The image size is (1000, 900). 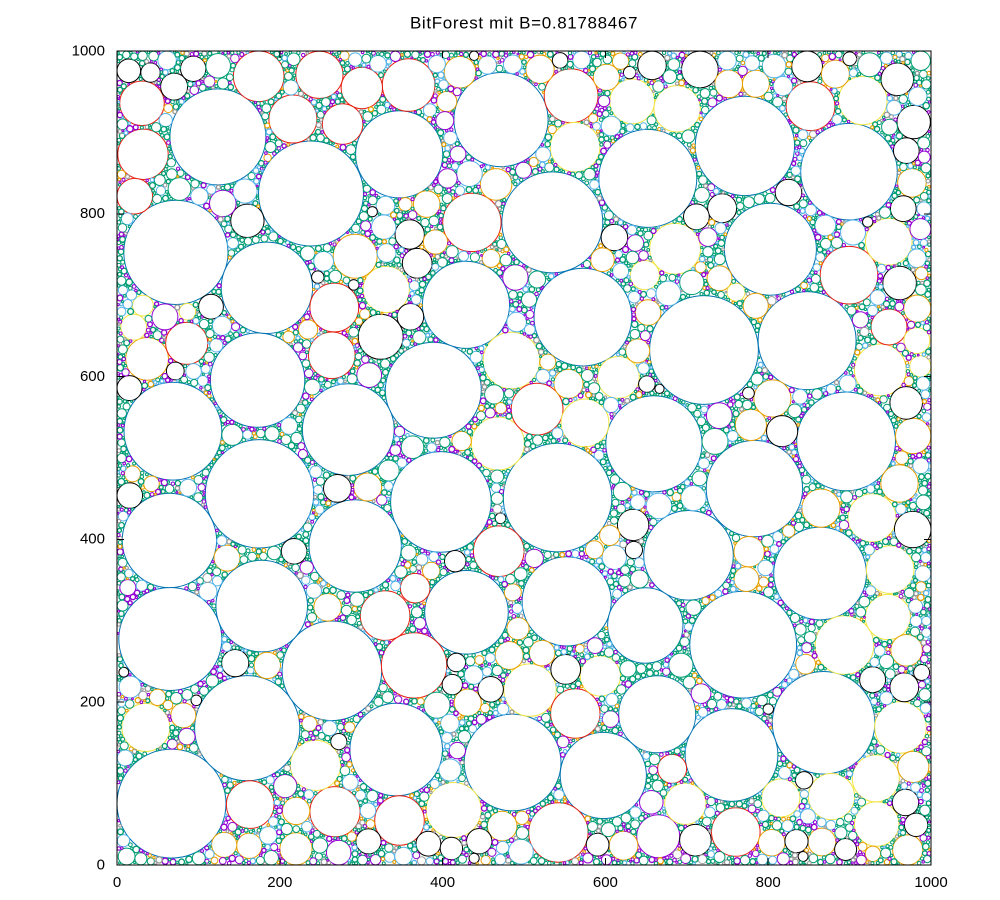 I want to click on svg-text: BitForest mit B=0.81788467, so click(x=524, y=23).